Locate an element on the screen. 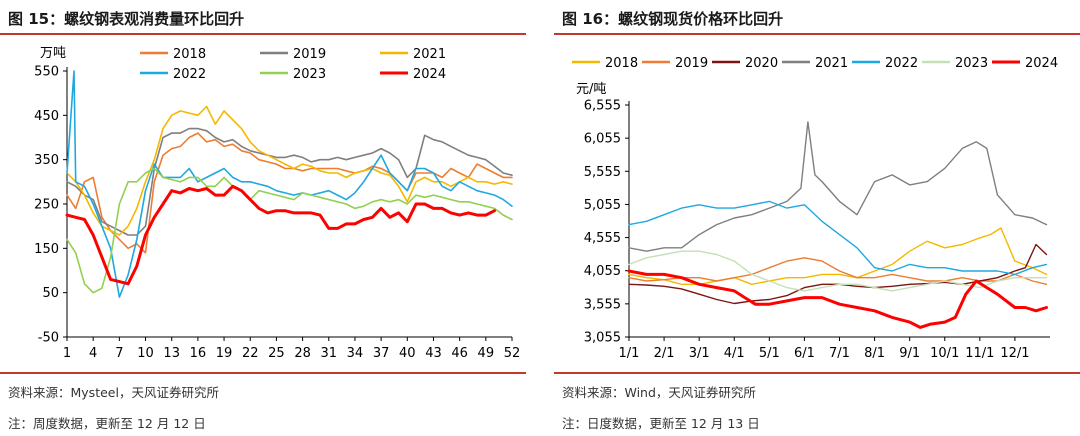  series-line-2020 is located at coordinates (838, 274).